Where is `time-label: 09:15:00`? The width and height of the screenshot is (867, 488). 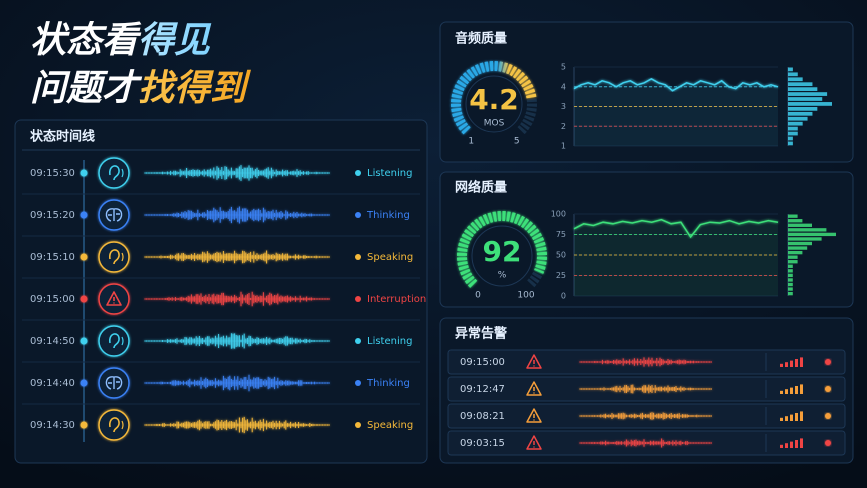
time-label: 09:15:00 is located at coordinates (52, 299).